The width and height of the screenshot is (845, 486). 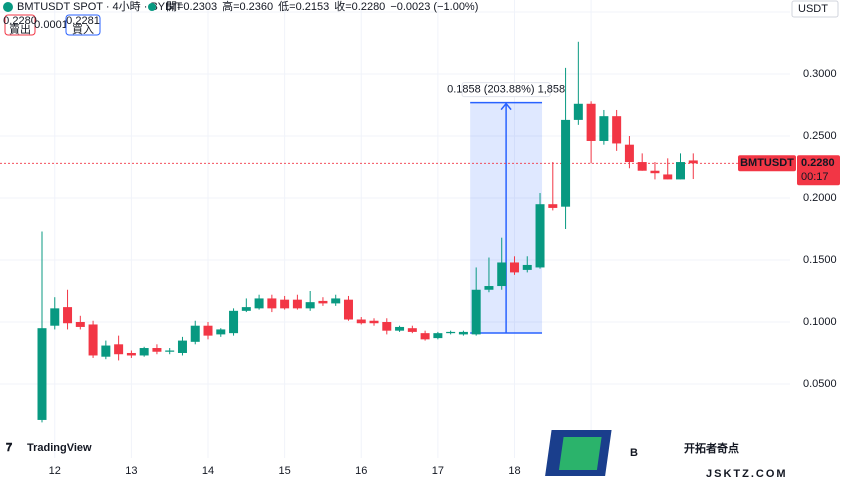 What do you see at coordinates (361, 471) in the screenshot?
I see `x-tick-label: 16` at bounding box center [361, 471].